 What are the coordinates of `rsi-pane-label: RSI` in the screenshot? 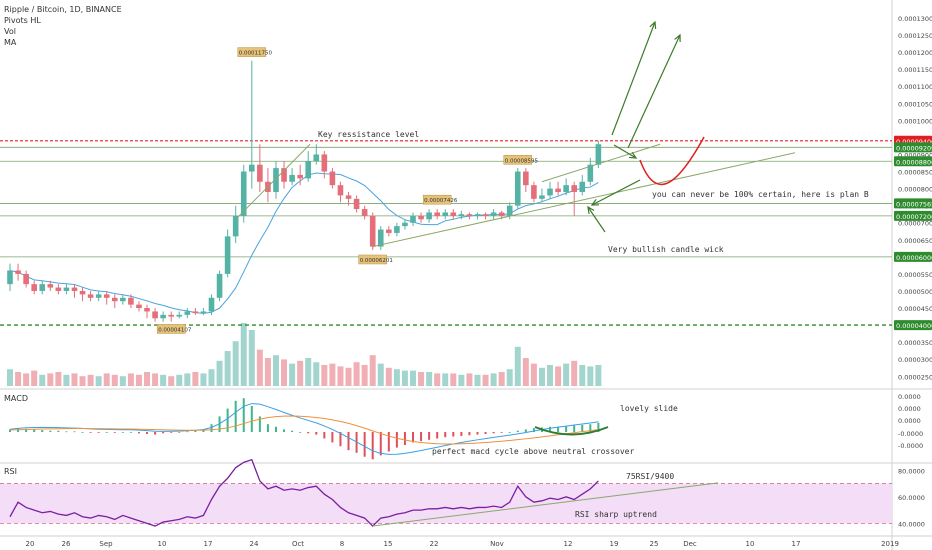 It's located at (10, 471).